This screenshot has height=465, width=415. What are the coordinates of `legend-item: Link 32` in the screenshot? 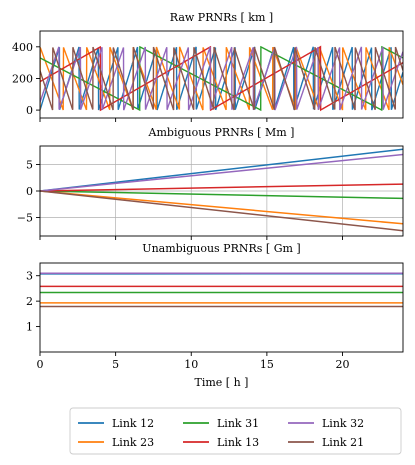 It's located at (326, 423).